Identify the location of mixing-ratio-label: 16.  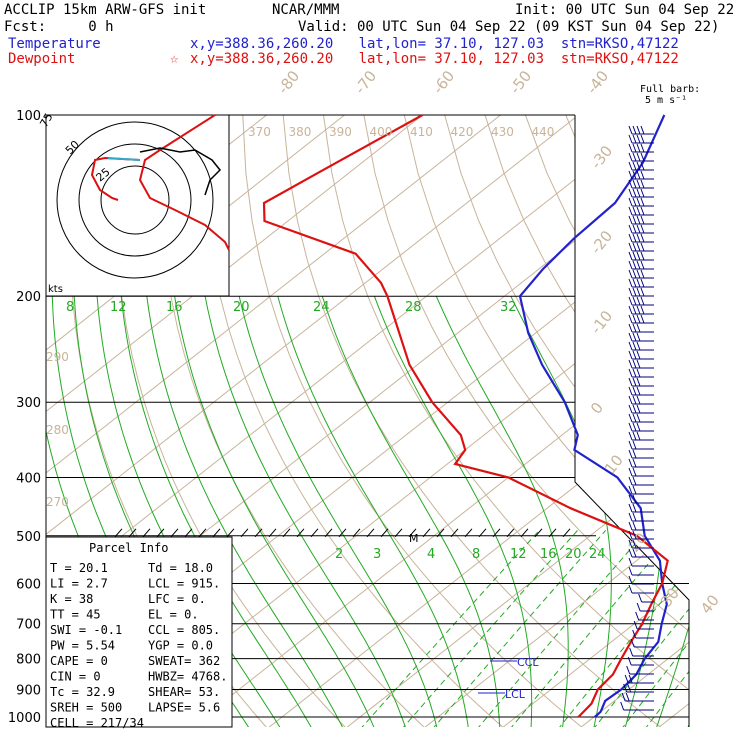
(174, 307).